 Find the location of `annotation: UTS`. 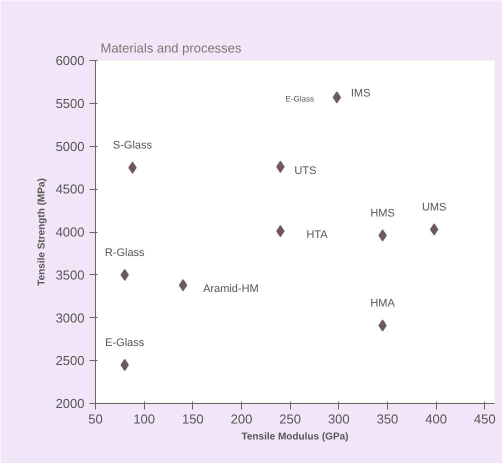

annotation: UTS is located at coordinates (305, 170).